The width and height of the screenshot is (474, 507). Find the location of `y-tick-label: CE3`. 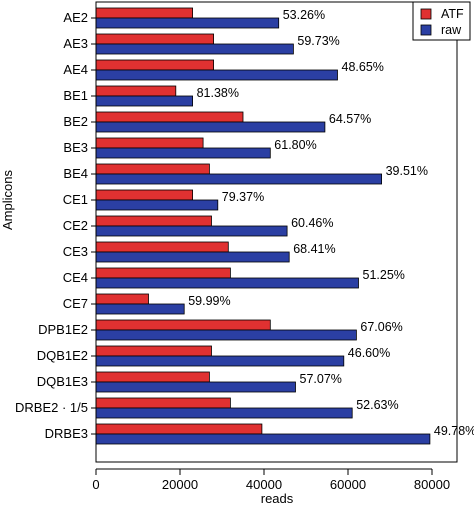

y-tick-label: CE3 is located at coordinates (75, 251).